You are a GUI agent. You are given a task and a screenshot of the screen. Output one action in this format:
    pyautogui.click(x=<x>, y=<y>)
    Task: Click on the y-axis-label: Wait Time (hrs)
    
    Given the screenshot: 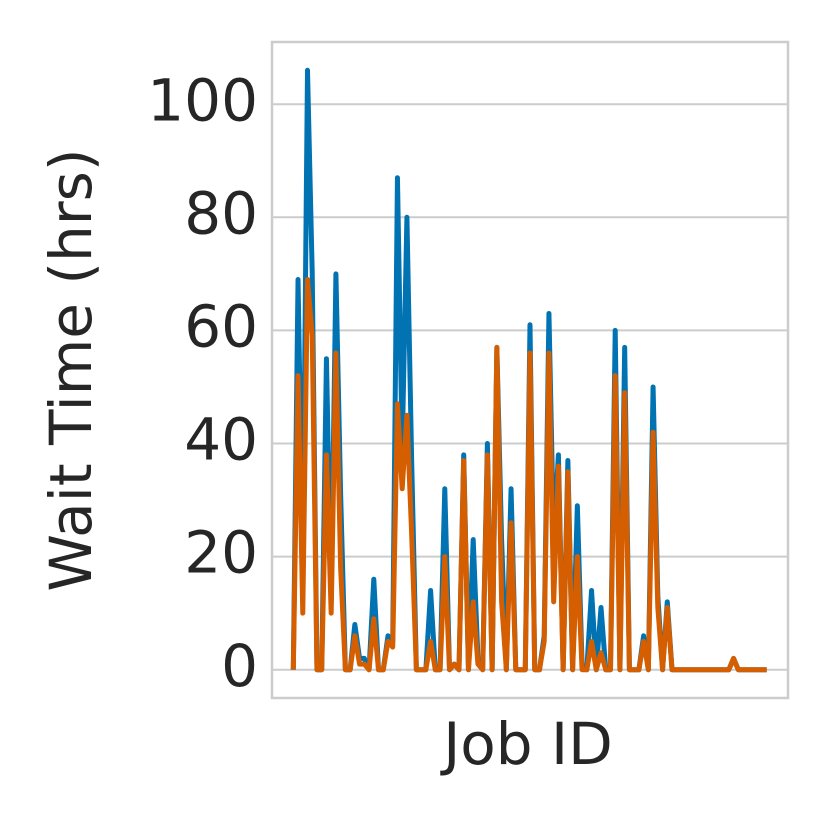 What is the action you would take?
    pyautogui.click(x=71, y=370)
    